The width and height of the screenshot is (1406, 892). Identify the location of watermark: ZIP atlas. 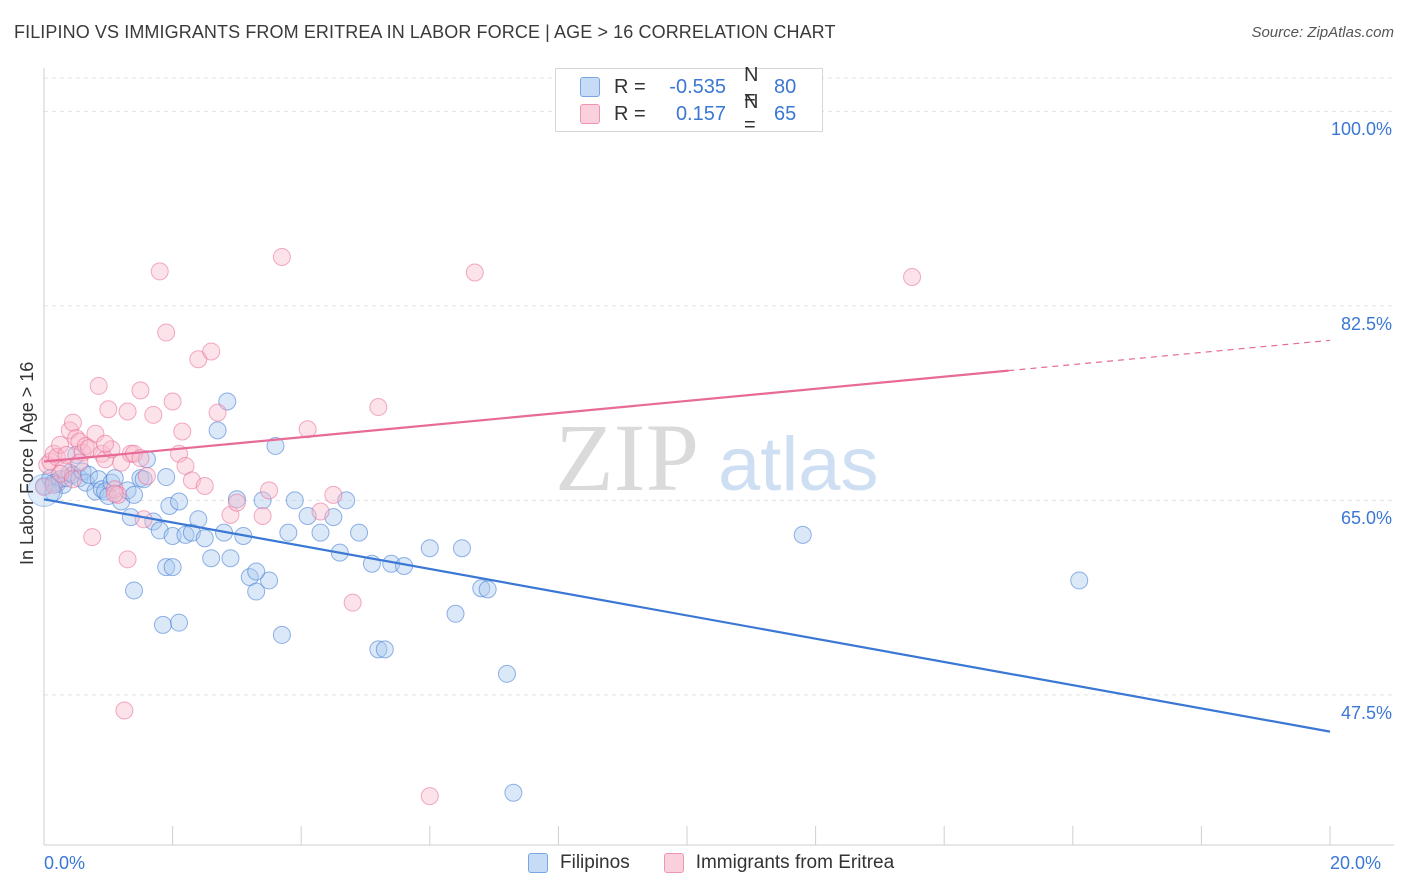
(717, 457).